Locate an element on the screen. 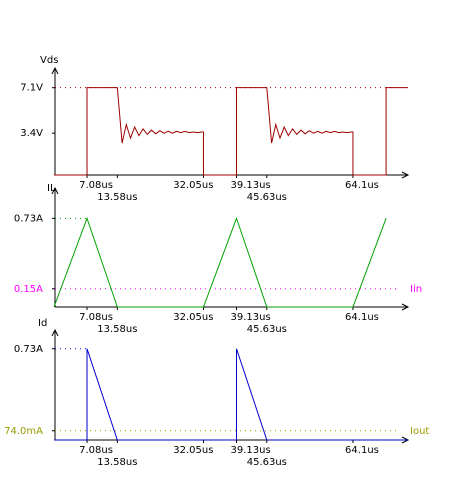 The width and height of the screenshot is (470, 485). y-axis-label: IL is located at coordinates (51, 188).